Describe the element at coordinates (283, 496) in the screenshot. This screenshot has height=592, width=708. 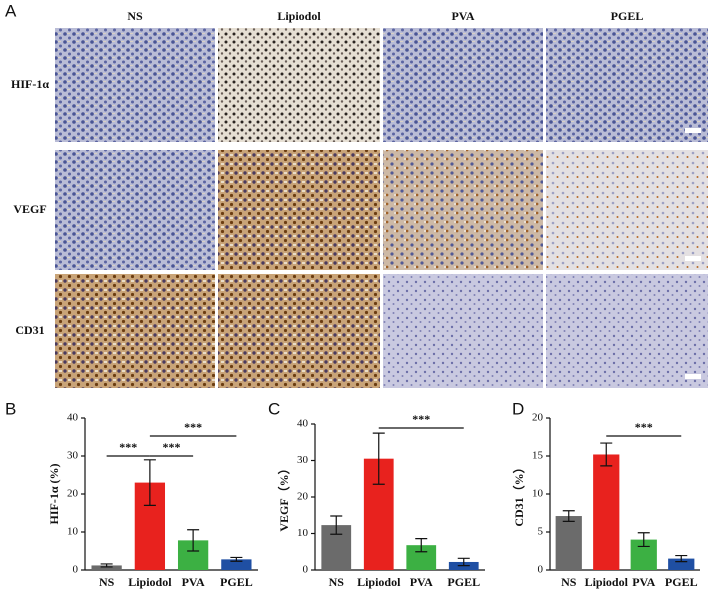
I see `y-axis-label: VEGF（%）` at that location.